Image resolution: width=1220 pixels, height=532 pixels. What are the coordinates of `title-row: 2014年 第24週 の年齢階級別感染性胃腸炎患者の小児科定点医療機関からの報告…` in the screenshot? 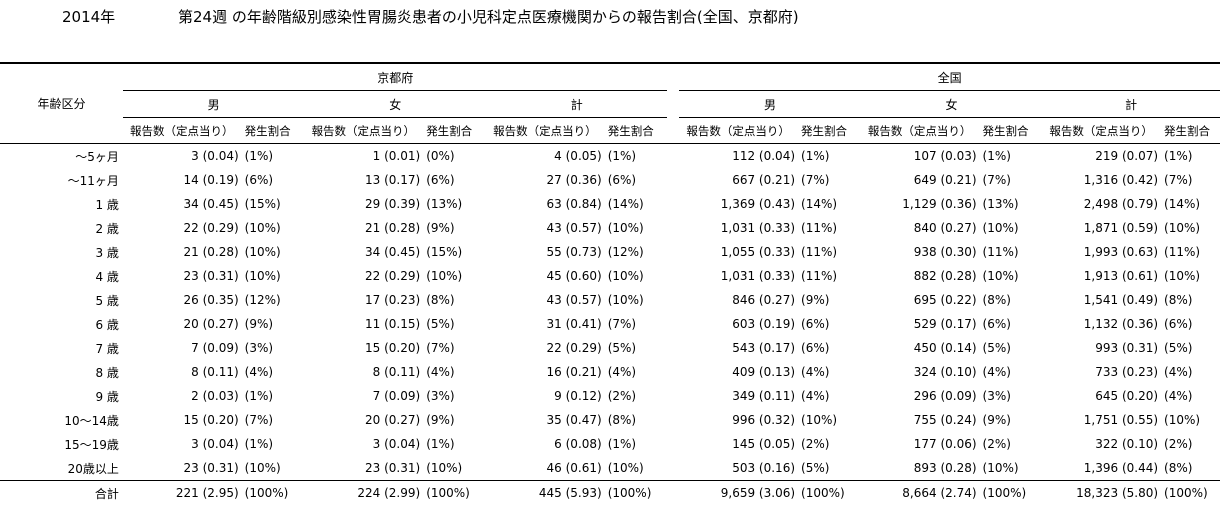 It's located at (610, 16).